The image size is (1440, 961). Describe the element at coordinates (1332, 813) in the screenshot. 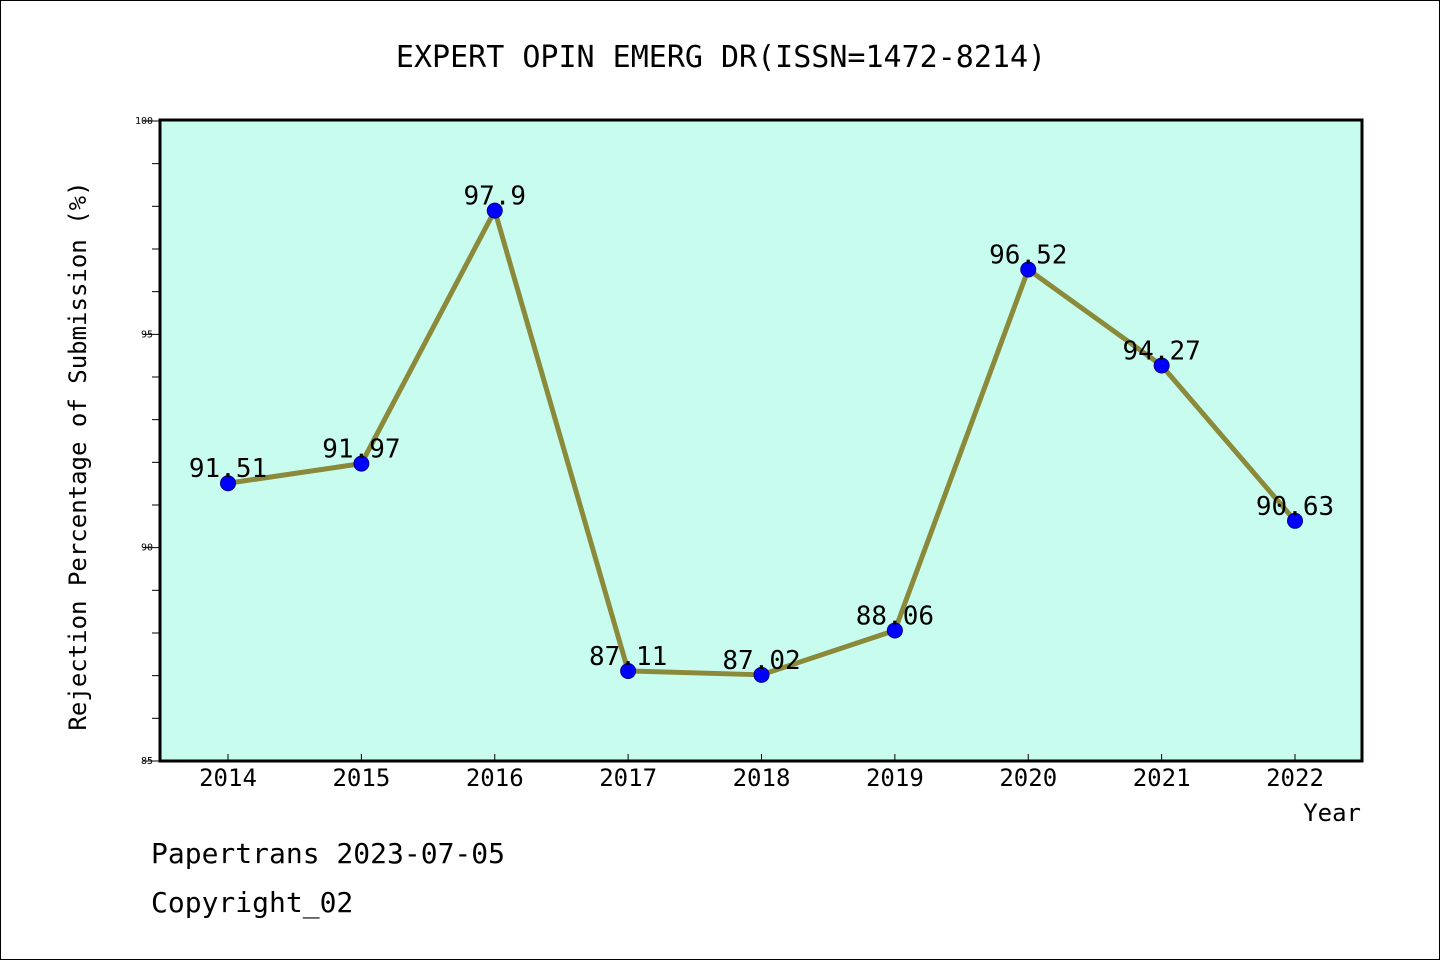

I see `x-axis-label: Year` at that location.